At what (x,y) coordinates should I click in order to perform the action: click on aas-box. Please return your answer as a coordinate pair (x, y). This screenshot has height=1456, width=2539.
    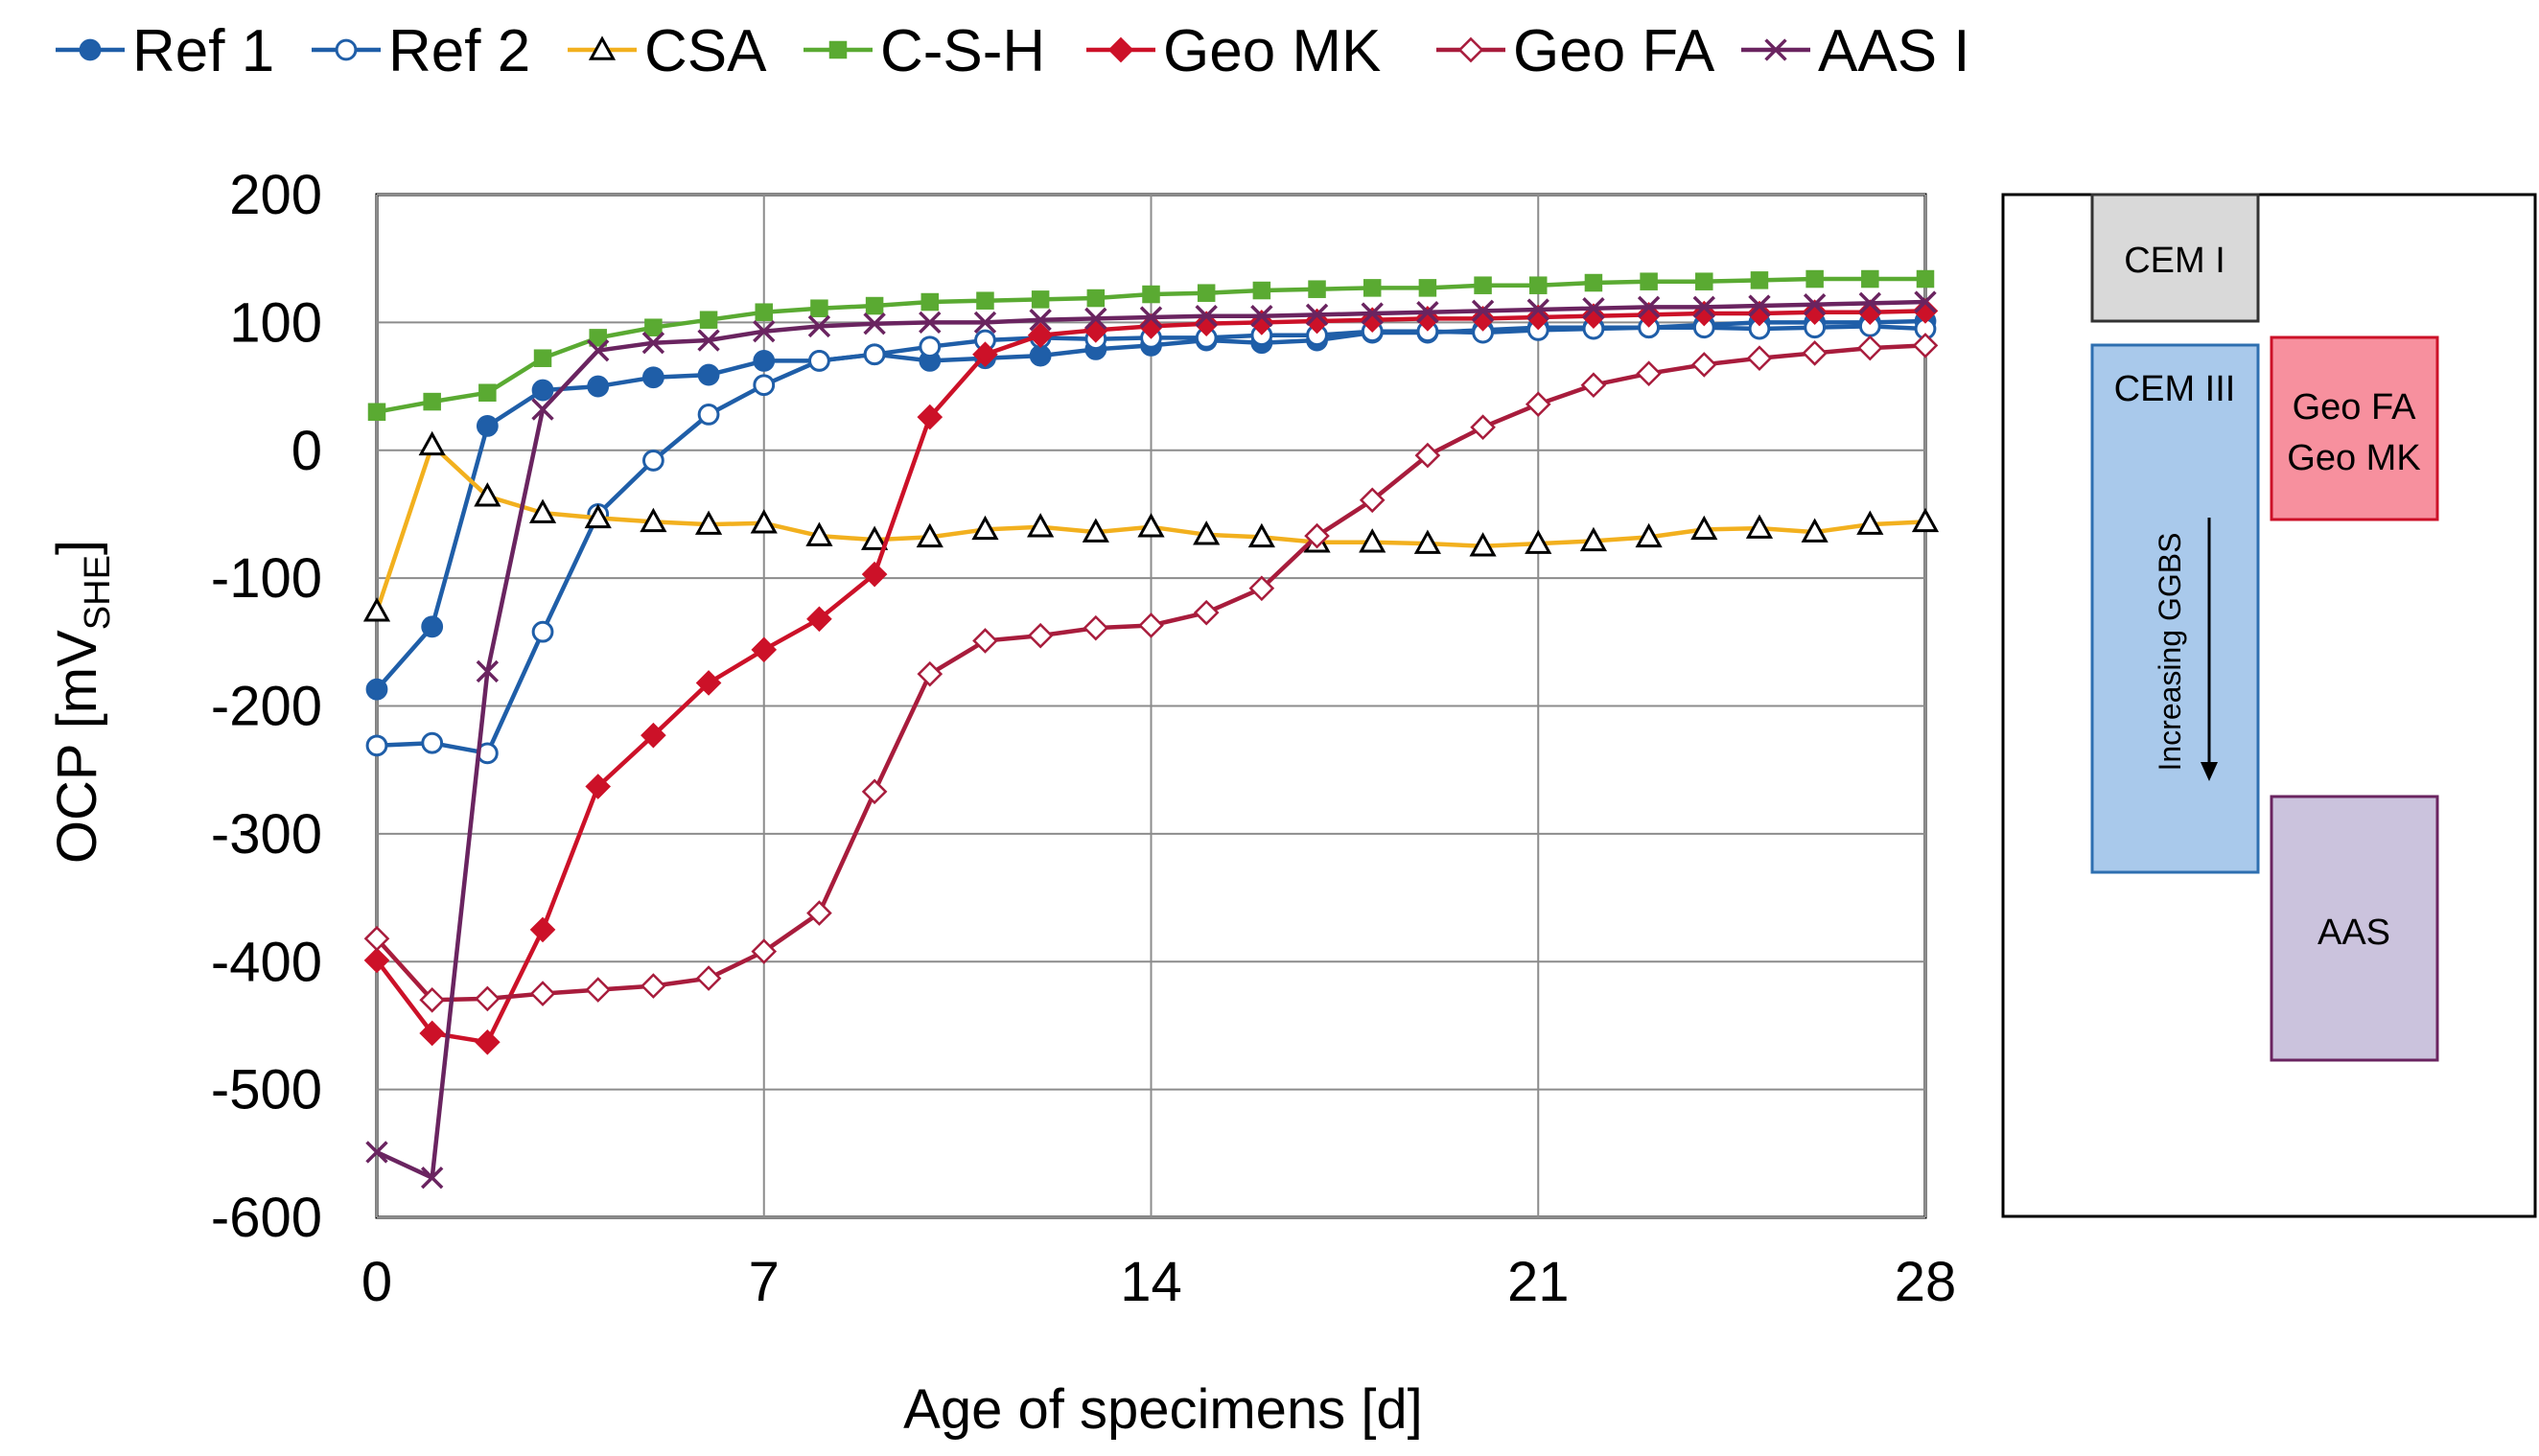
    Looking at the image, I should click on (2355, 928).